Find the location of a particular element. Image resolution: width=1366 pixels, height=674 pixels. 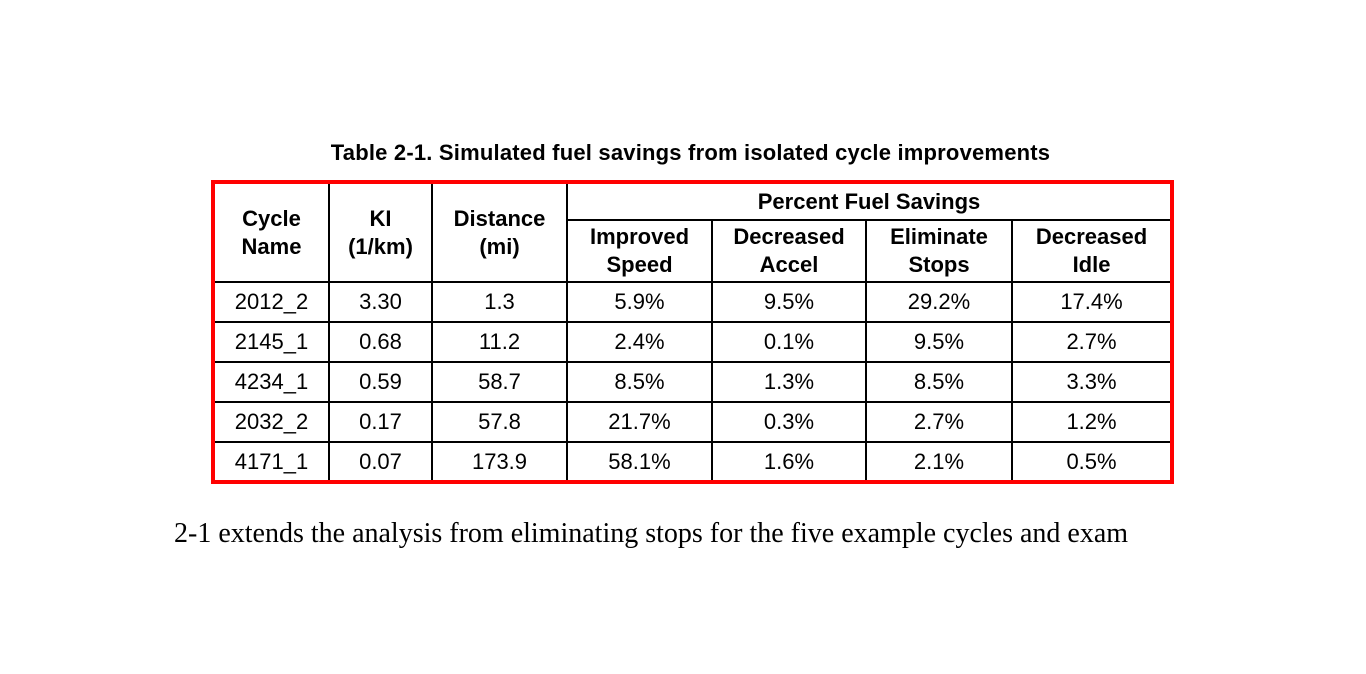

cell-ki: 0.17 is located at coordinates (380, 422).